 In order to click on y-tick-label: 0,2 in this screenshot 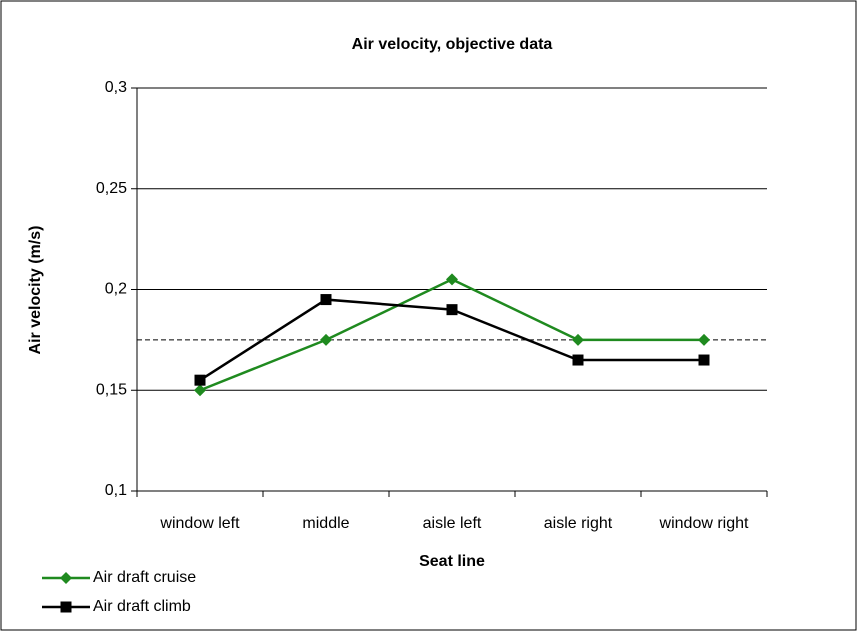, I will do `click(116, 289)`.